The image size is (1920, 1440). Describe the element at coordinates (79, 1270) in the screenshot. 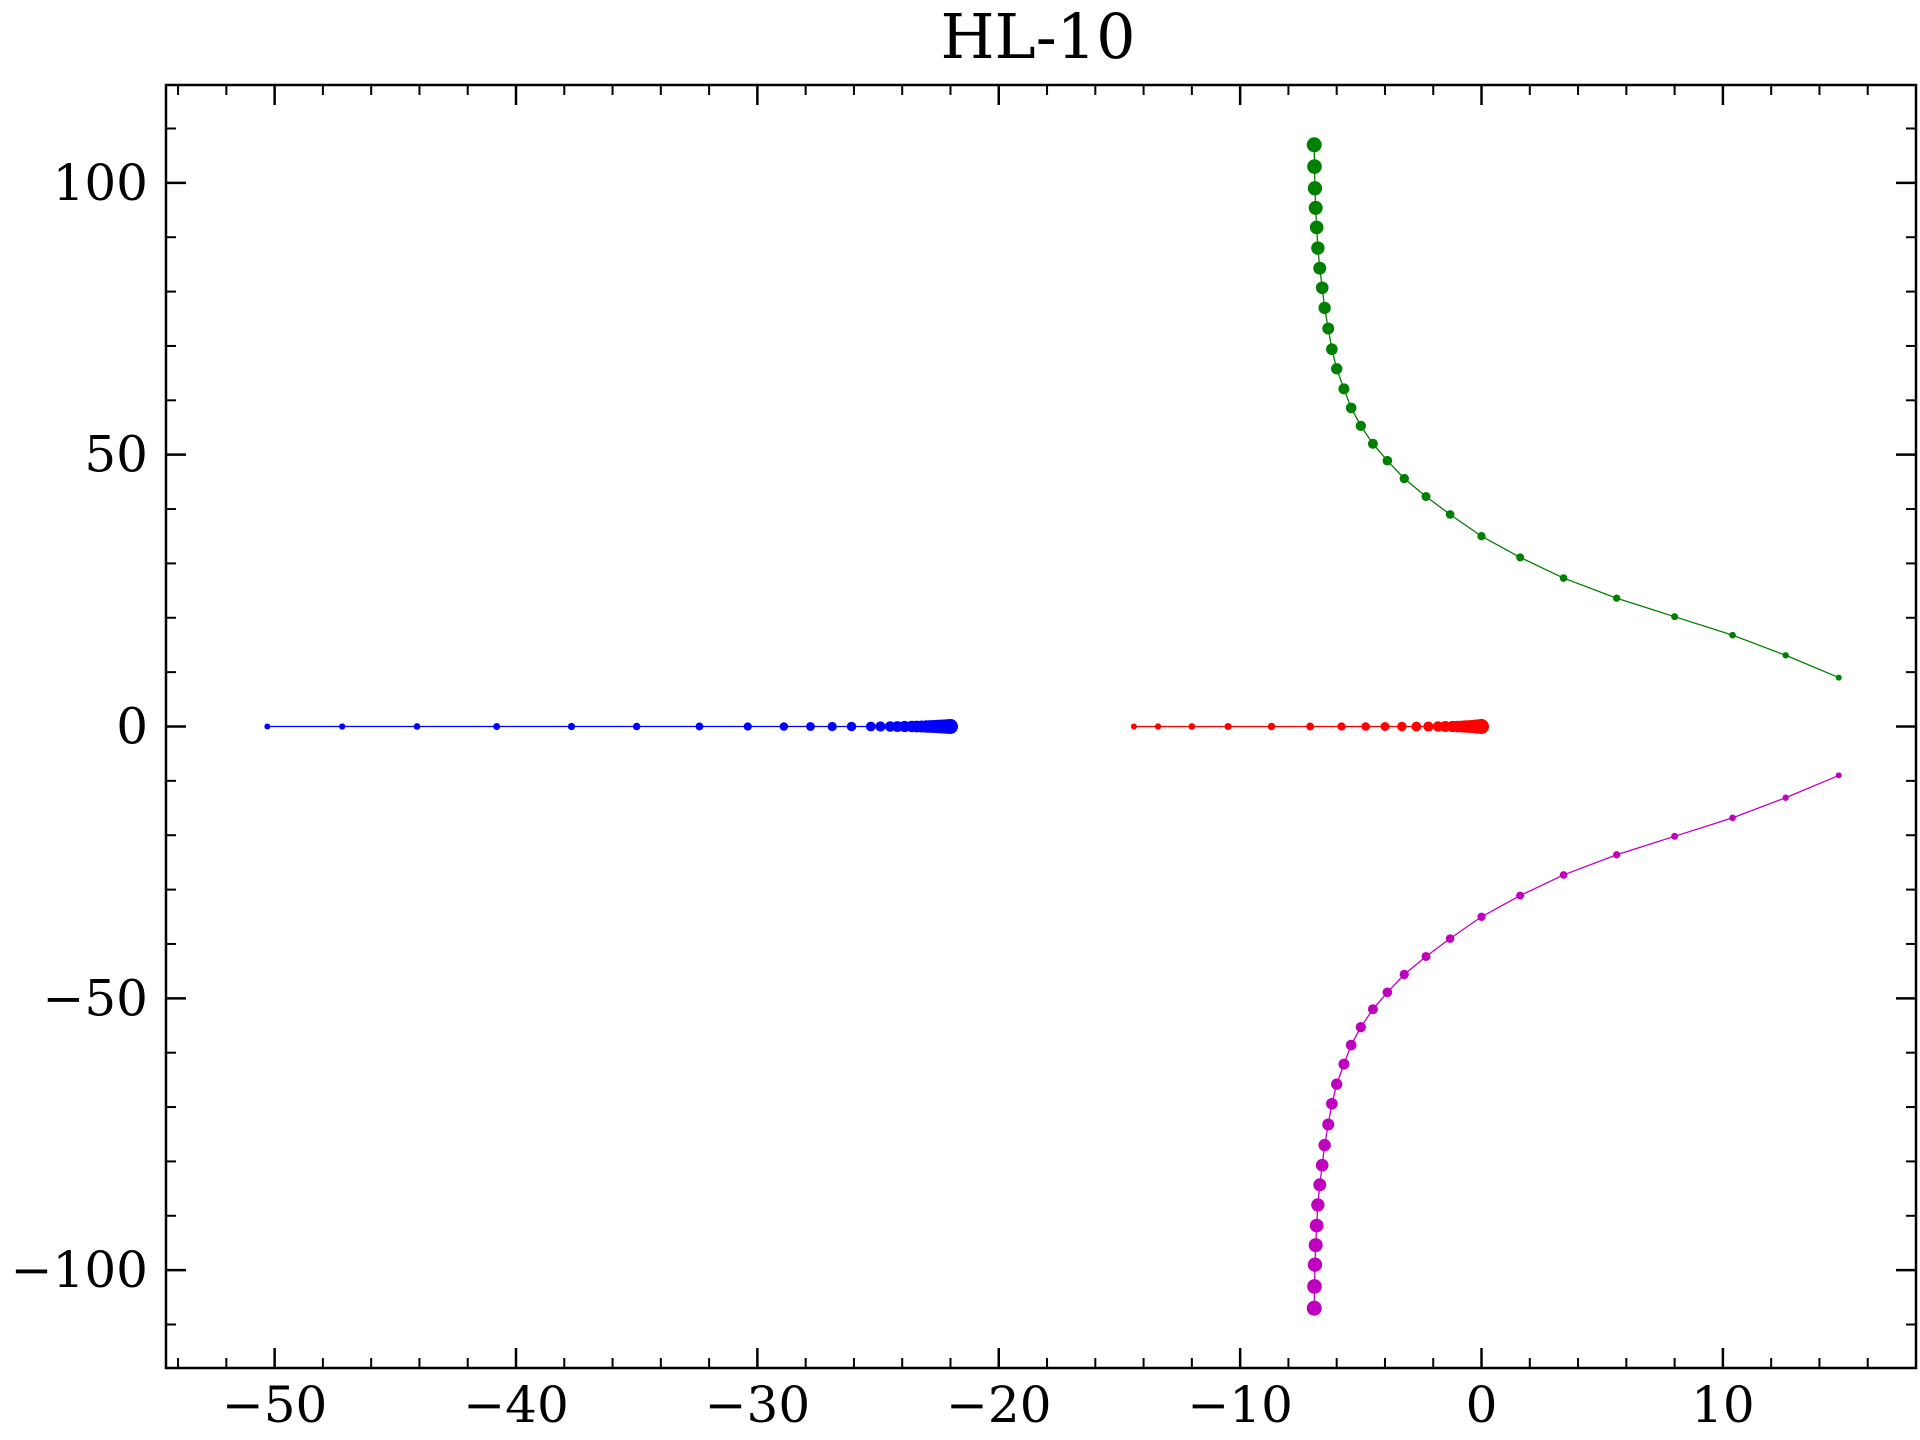

I see `y-tick-label: −100` at that location.